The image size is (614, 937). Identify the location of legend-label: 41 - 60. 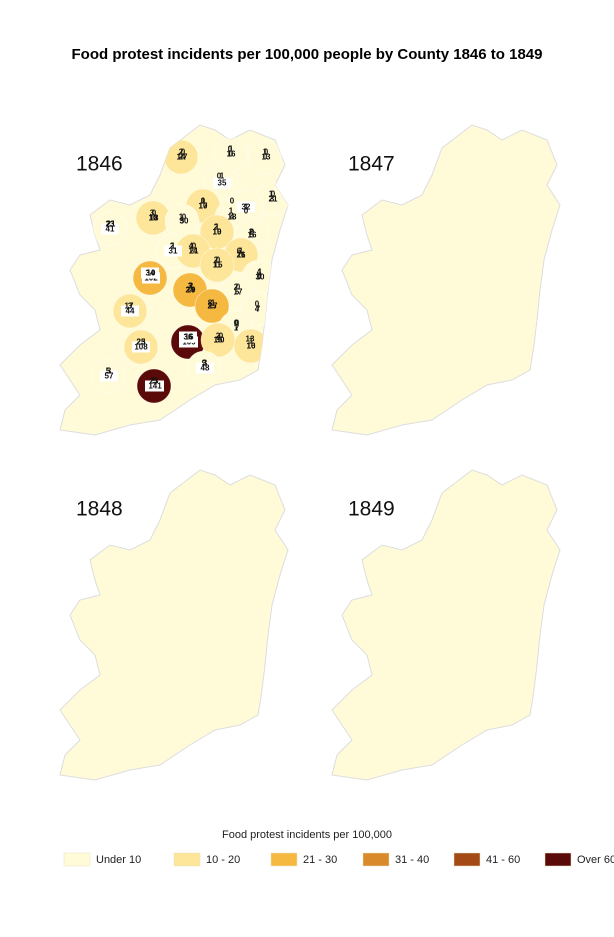
(503, 860).